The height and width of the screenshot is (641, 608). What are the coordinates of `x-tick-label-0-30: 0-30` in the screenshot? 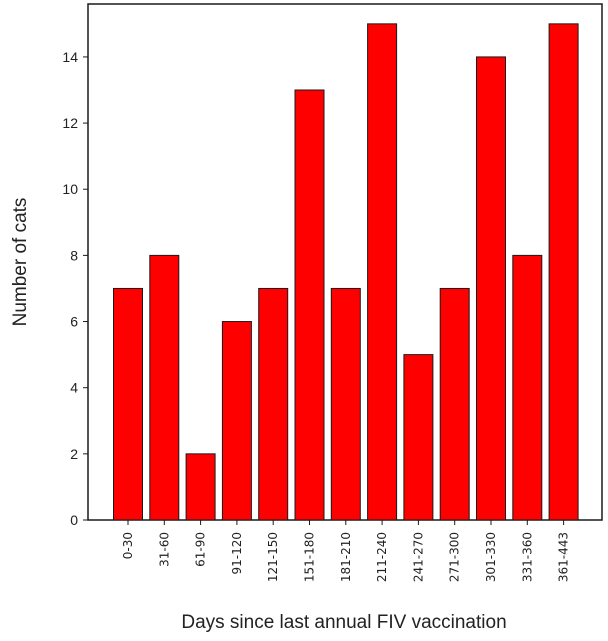 It's located at (128, 545).